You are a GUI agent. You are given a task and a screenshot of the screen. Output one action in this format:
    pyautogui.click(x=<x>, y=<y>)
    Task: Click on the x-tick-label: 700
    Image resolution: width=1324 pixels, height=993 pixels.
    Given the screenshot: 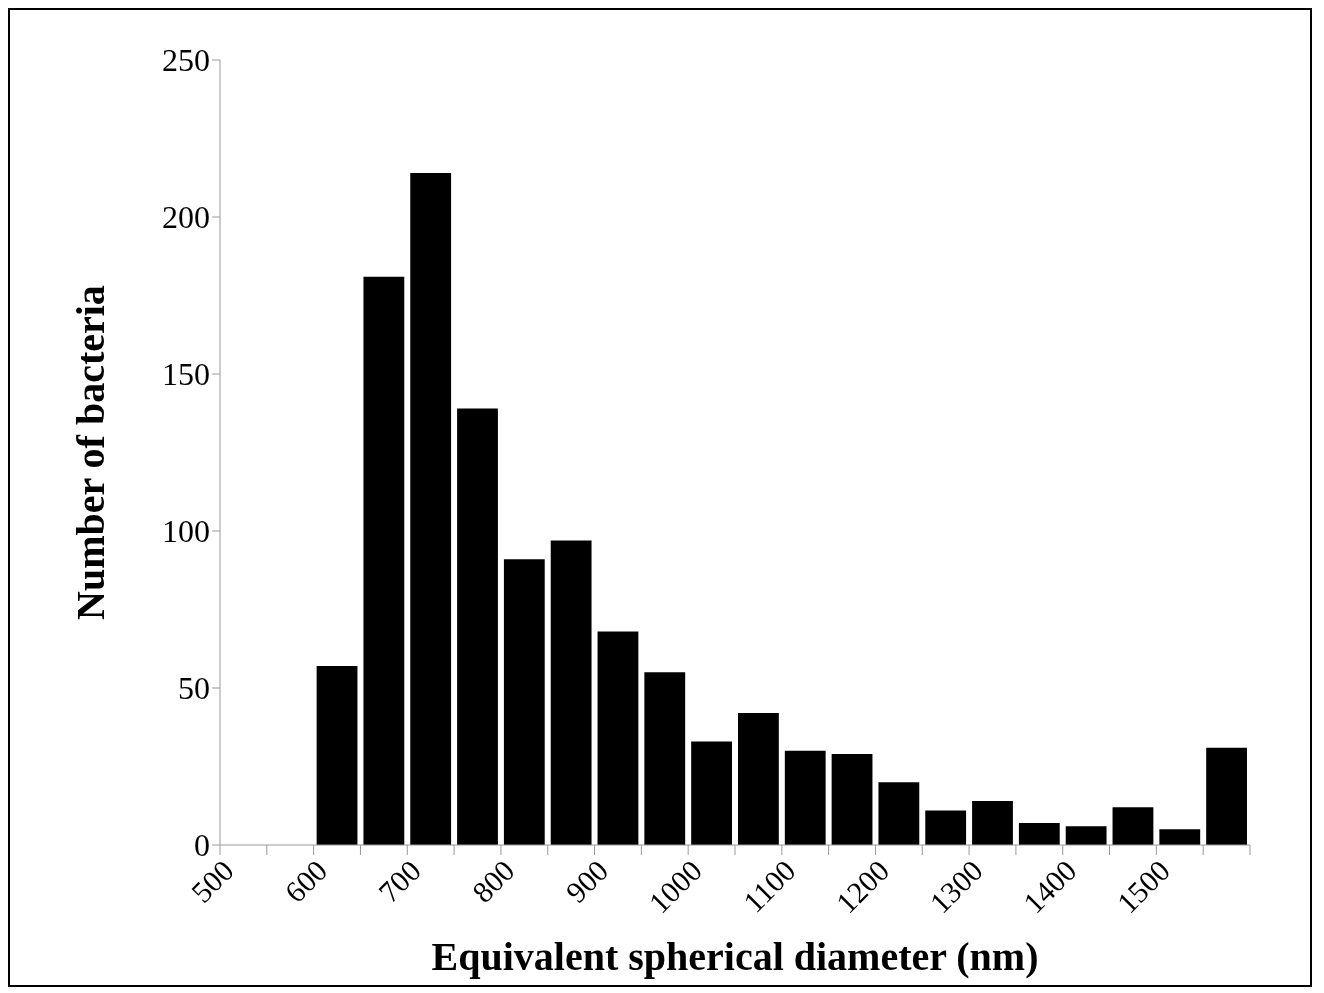 What is the action you would take?
    pyautogui.click(x=399, y=881)
    